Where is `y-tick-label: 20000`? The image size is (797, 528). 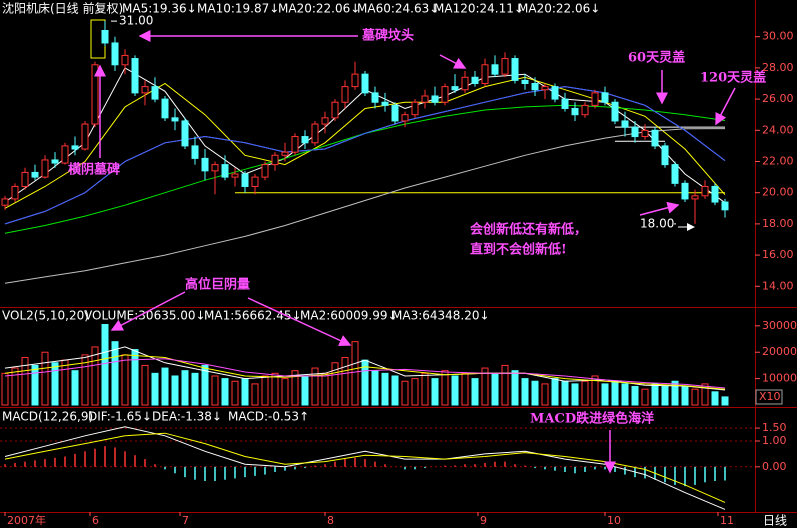
y-tick-label: 20000 is located at coordinates (779, 351).